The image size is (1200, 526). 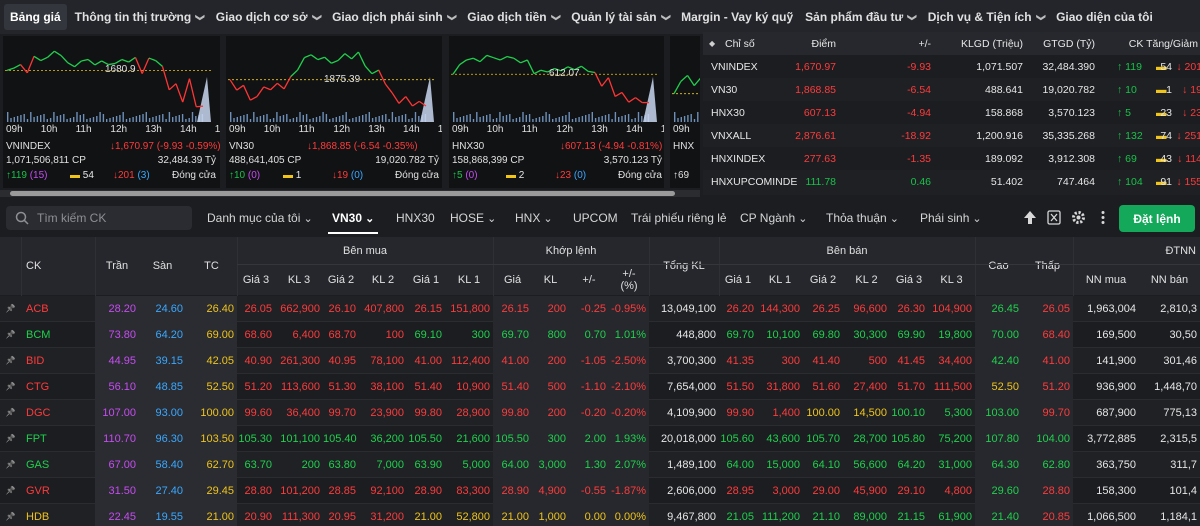 What do you see at coordinates (299, 280) in the screenshot?
I see `col-header-bv3: KL 3` at bounding box center [299, 280].